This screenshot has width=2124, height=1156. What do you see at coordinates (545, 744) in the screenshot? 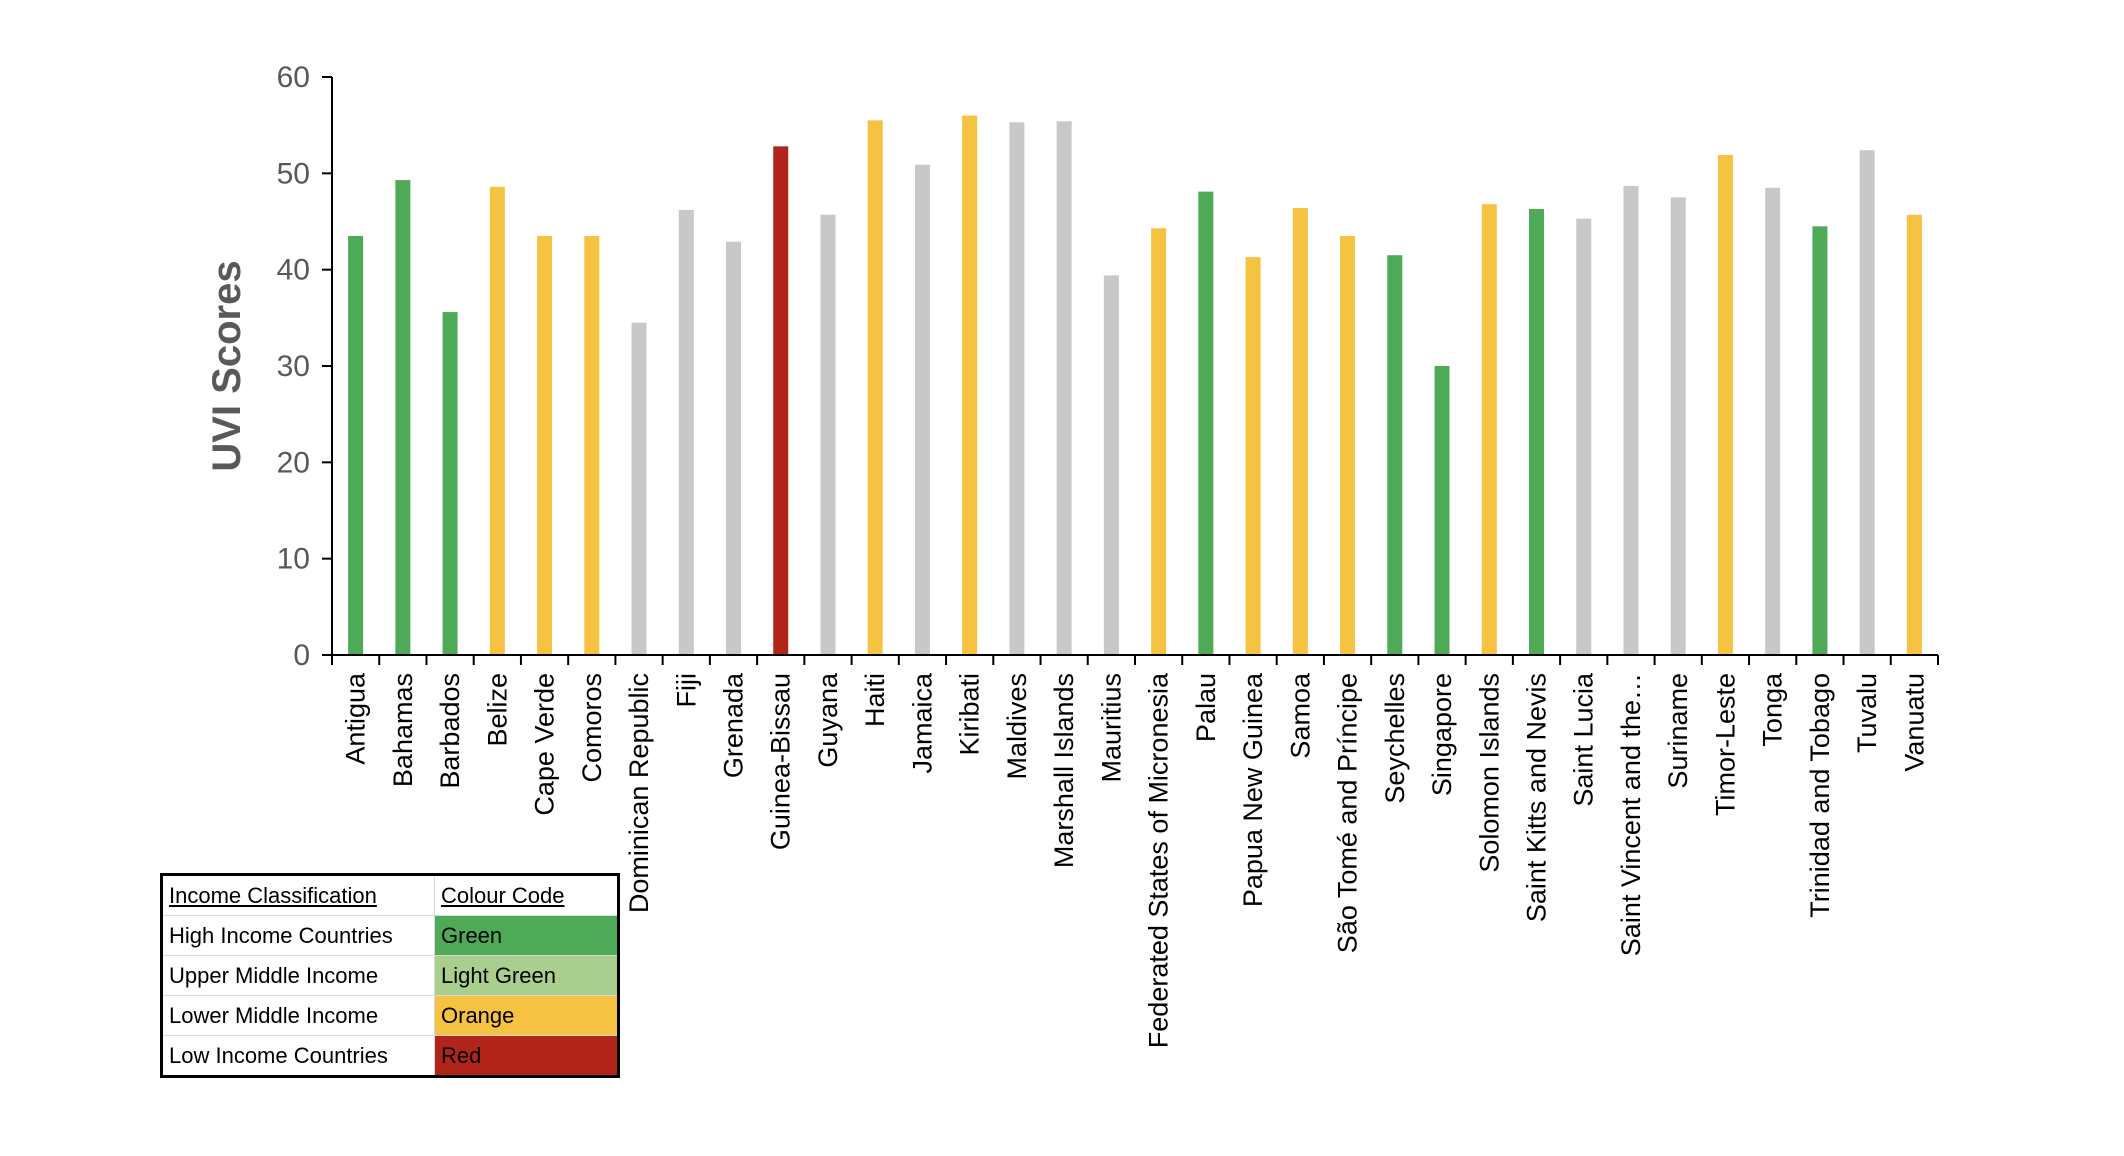
I see `x-category-label: Cape Verde` at bounding box center [545, 744].